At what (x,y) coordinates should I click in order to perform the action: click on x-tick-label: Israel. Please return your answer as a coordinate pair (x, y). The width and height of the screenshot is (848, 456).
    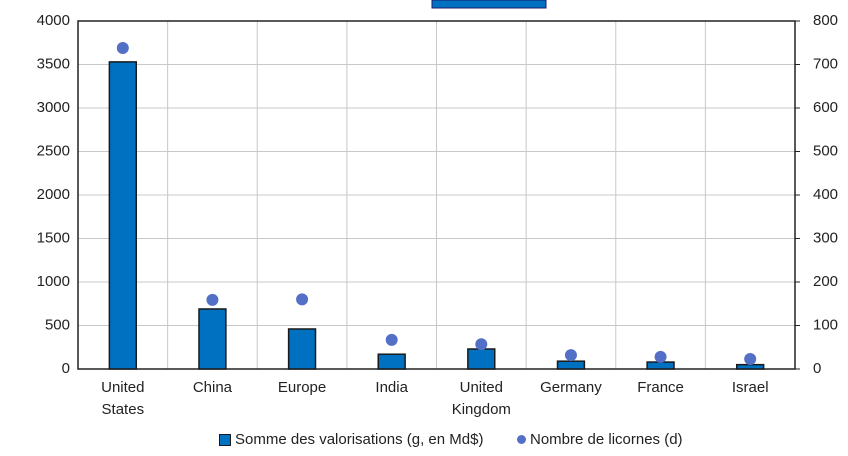
    Looking at the image, I should click on (750, 387).